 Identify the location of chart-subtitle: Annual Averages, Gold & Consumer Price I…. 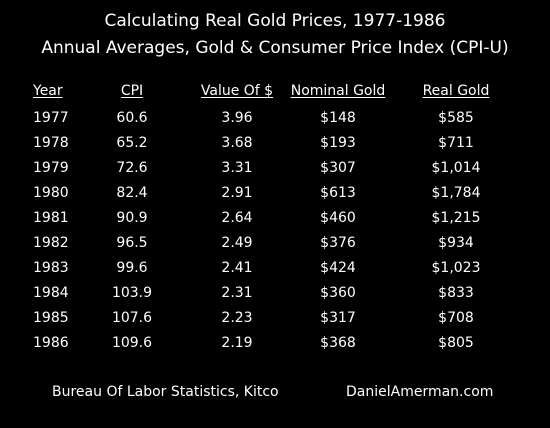
(275, 48).